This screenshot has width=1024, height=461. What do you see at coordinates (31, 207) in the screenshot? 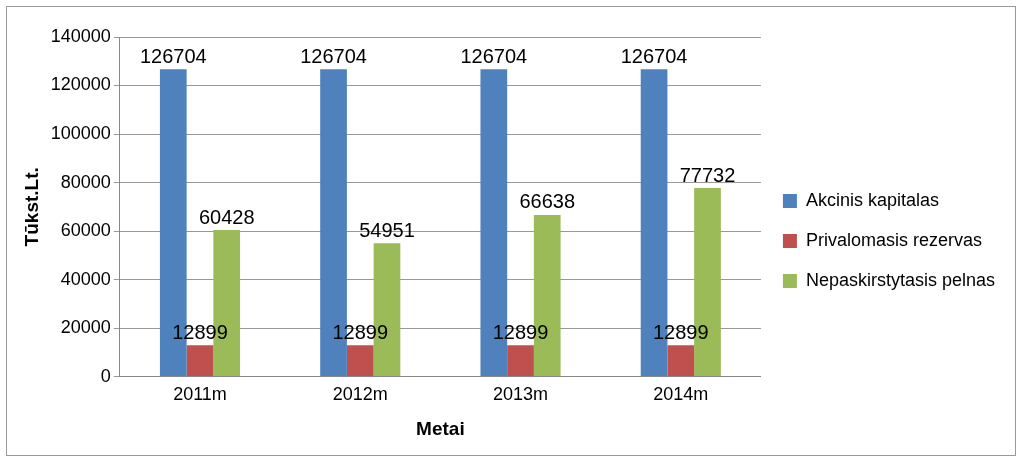
I see `y-axis-title: Tūkst.Lt.` at bounding box center [31, 207].